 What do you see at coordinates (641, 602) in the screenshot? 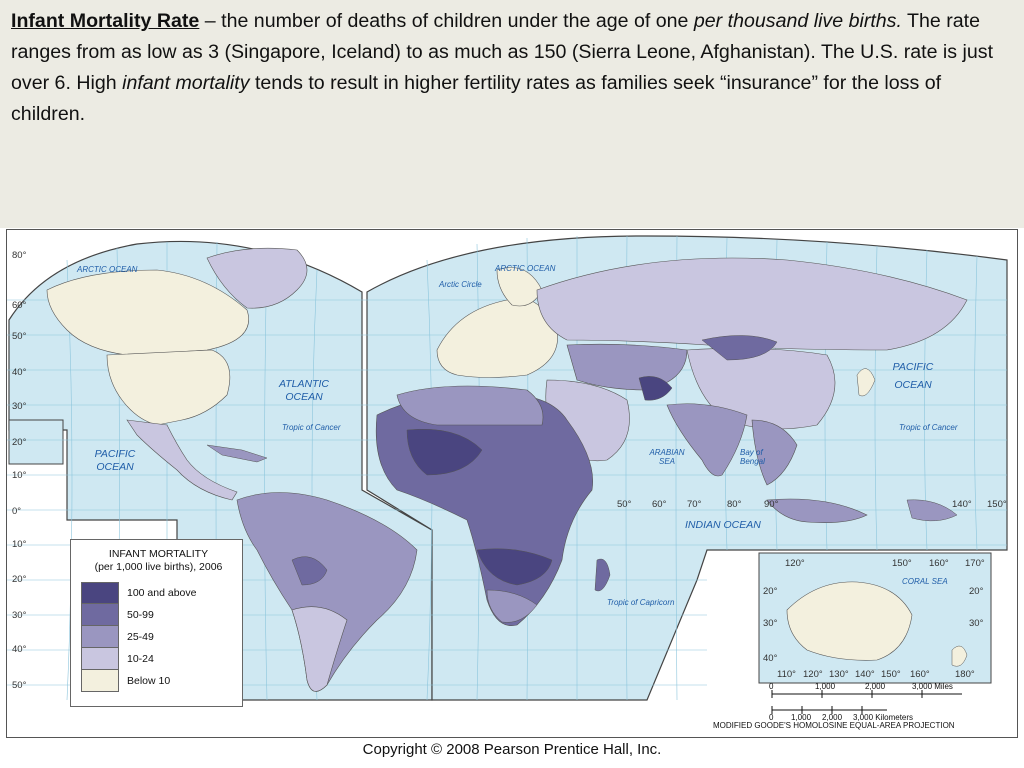
I see `label-tropic-capricorn: Tropic of Capricorn` at bounding box center [641, 602].